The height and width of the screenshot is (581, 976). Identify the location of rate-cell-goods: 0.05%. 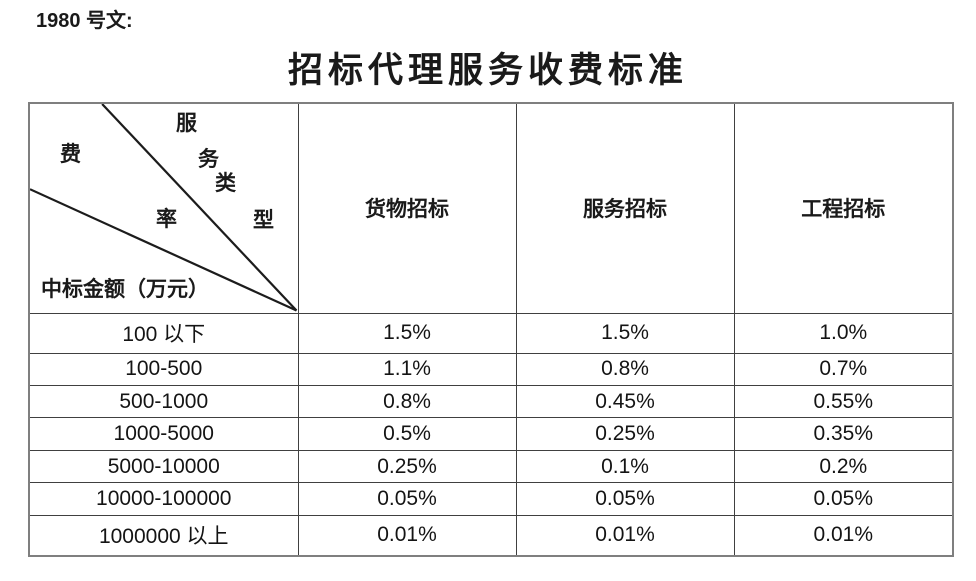
(407, 499).